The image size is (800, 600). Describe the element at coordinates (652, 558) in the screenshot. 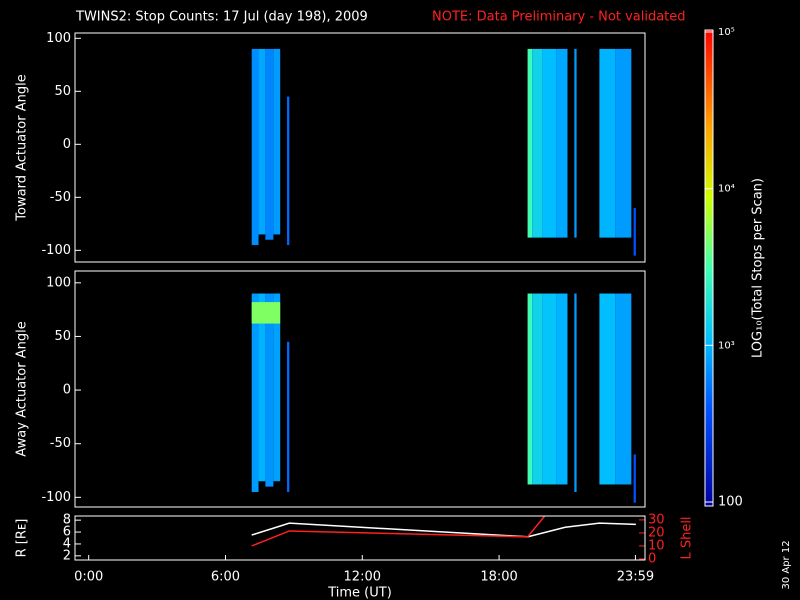

I see `y2-tick-label: 0` at that location.